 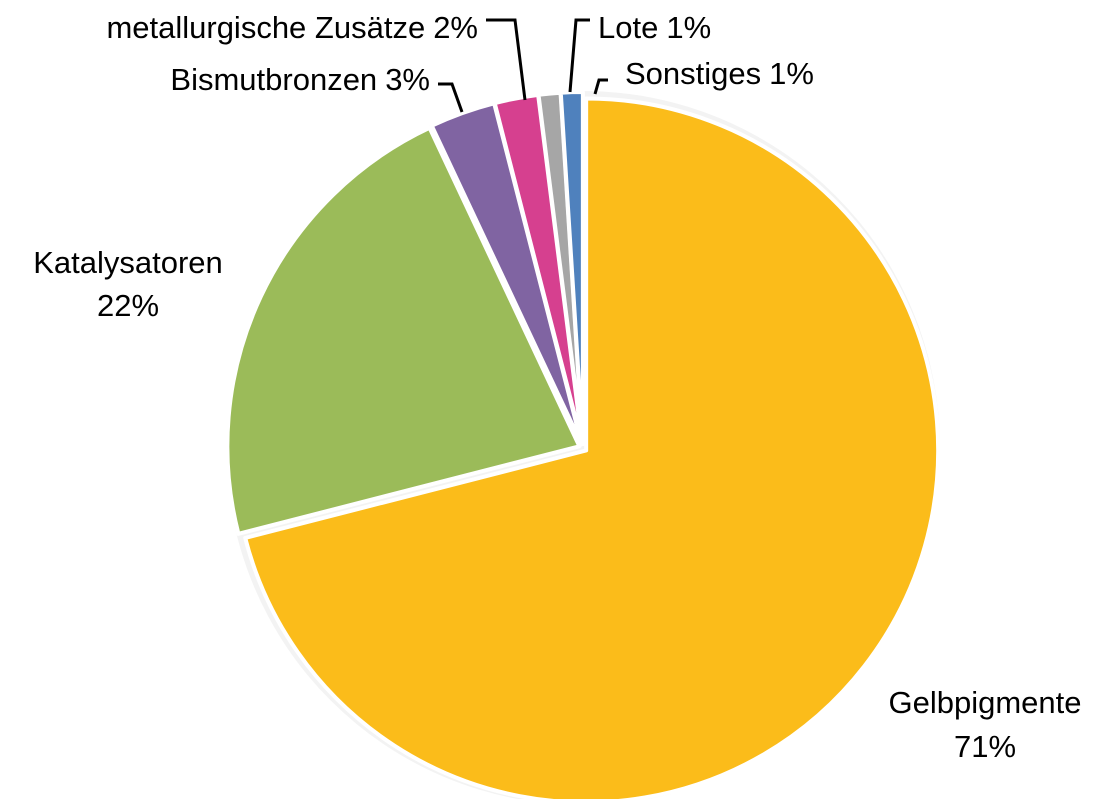 What do you see at coordinates (571, 268) in the screenshot?
I see `pie-slice` at bounding box center [571, 268].